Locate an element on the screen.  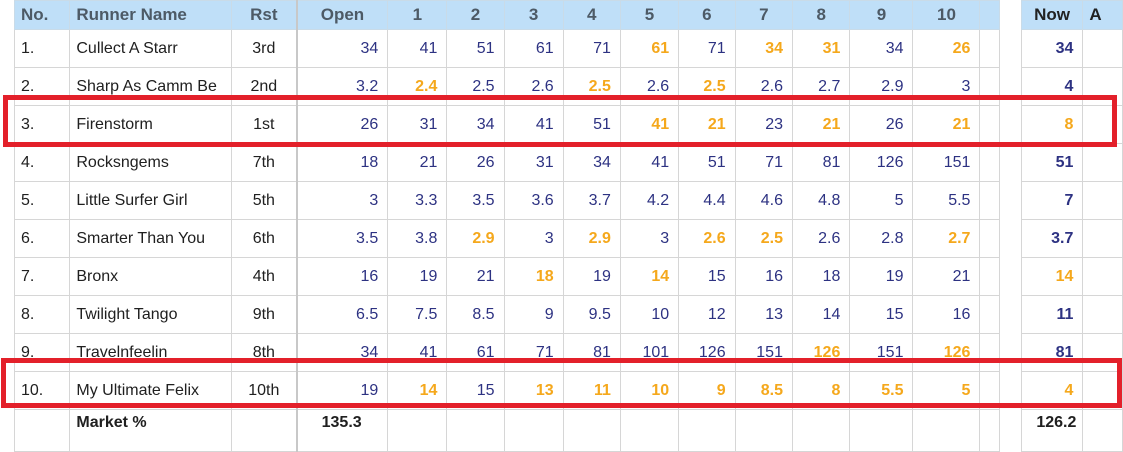
now-price: 34 is located at coordinates (1052, 48).